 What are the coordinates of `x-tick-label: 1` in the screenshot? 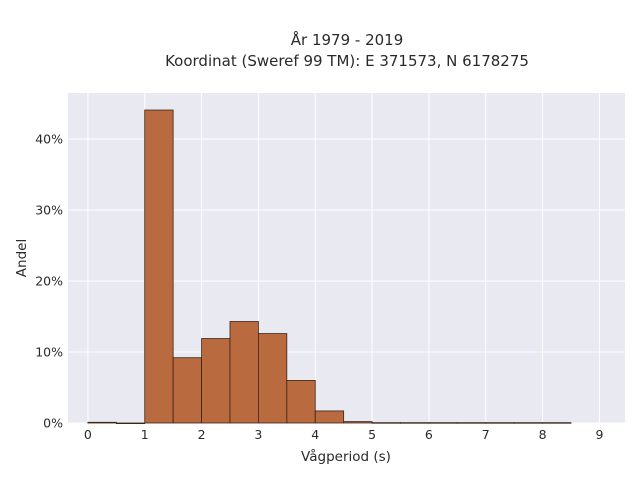 It's located at (145, 434).